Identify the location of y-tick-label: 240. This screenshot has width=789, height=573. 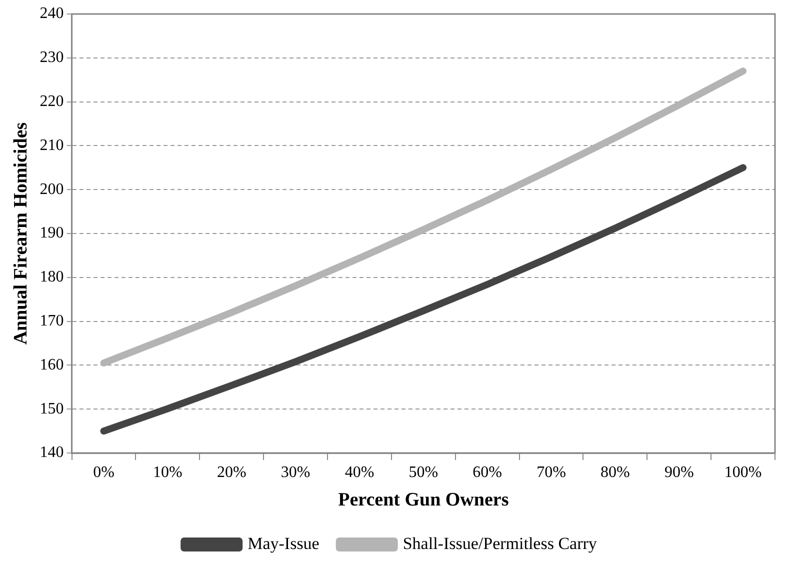
(52, 13).